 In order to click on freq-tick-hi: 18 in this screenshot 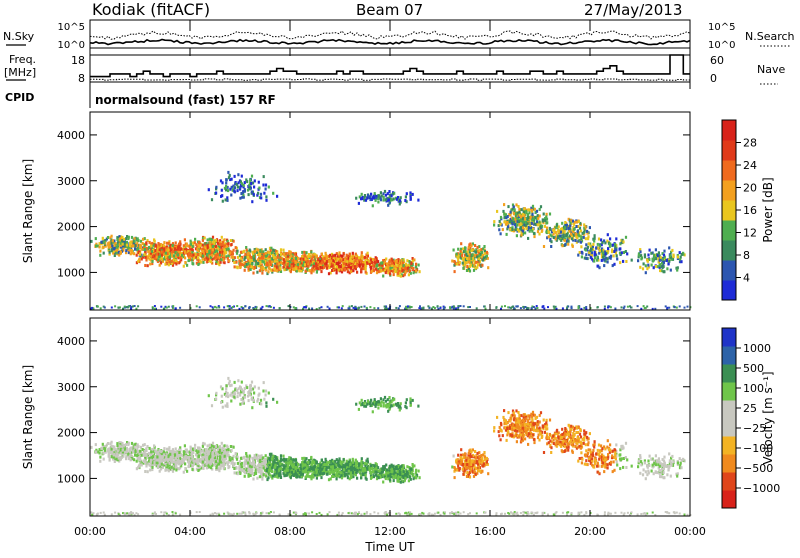, I will do `click(78, 60)`.